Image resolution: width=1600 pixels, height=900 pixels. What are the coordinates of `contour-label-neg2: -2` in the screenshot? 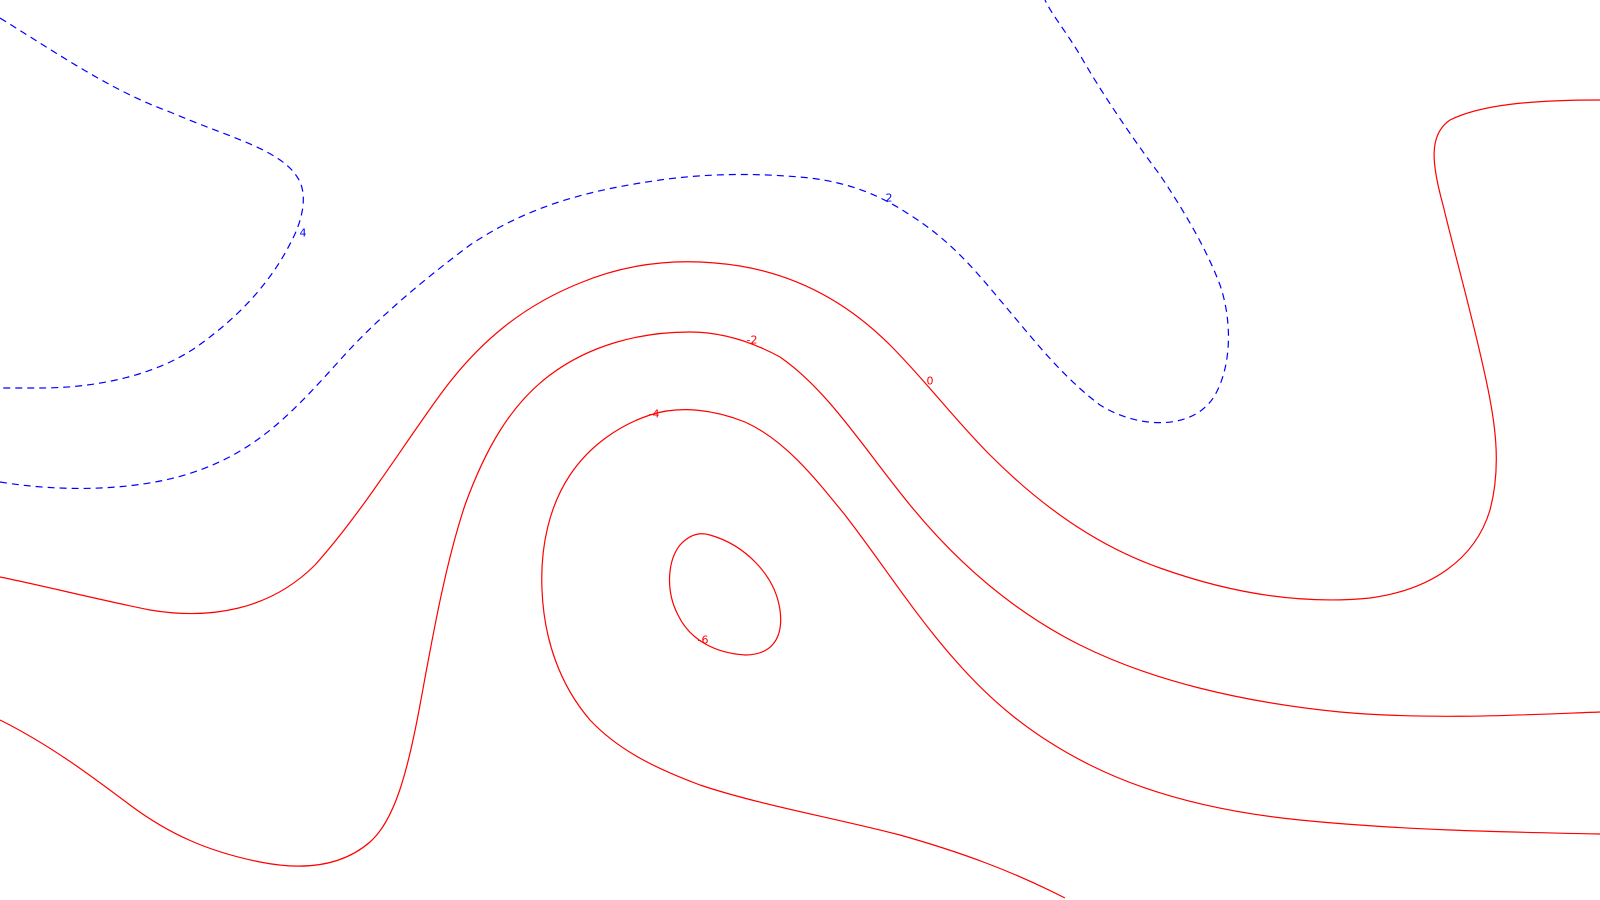 It's located at (752, 340).